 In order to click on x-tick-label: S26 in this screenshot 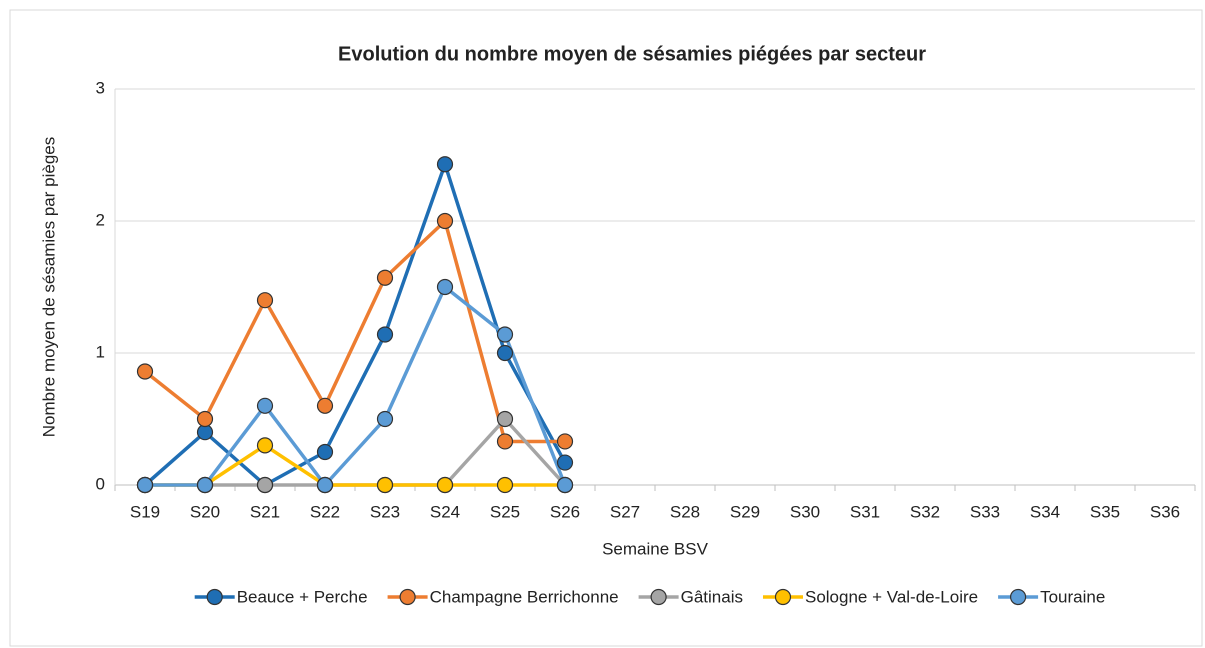, I will do `click(565, 511)`.